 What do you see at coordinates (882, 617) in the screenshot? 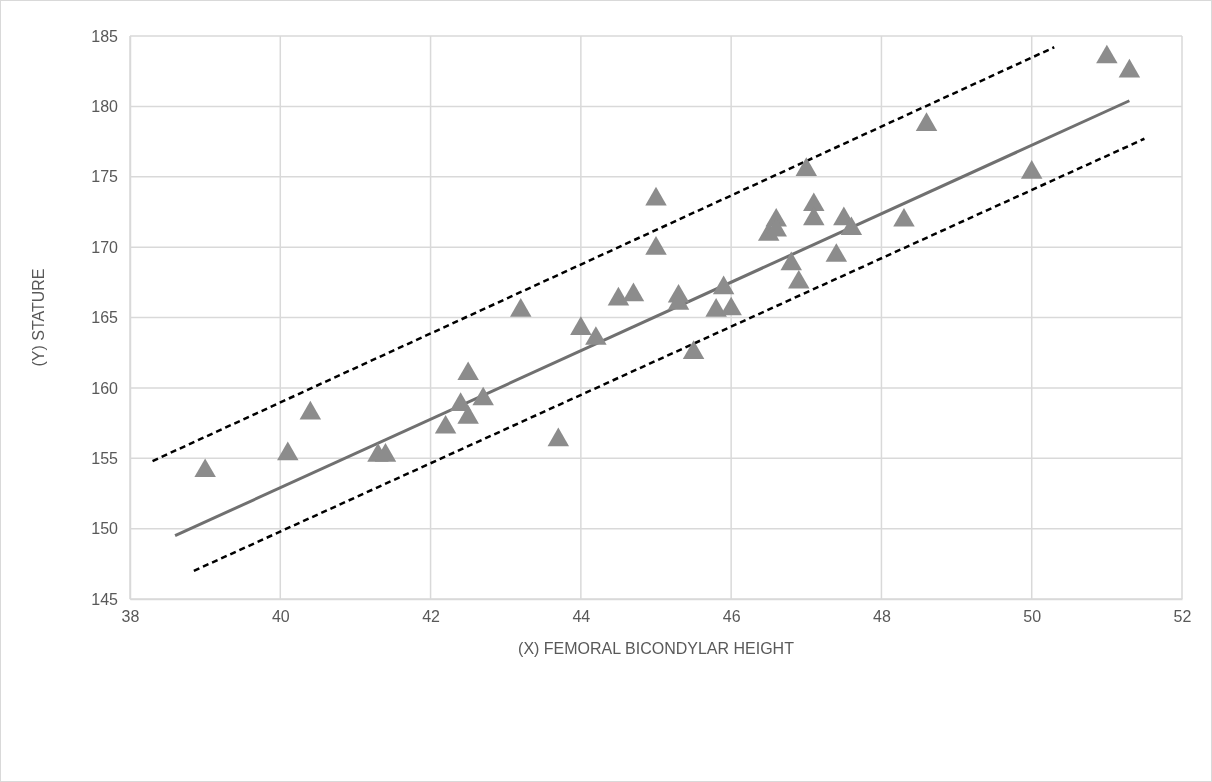
I see `x-tick-label: 48` at bounding box center [882, 617].